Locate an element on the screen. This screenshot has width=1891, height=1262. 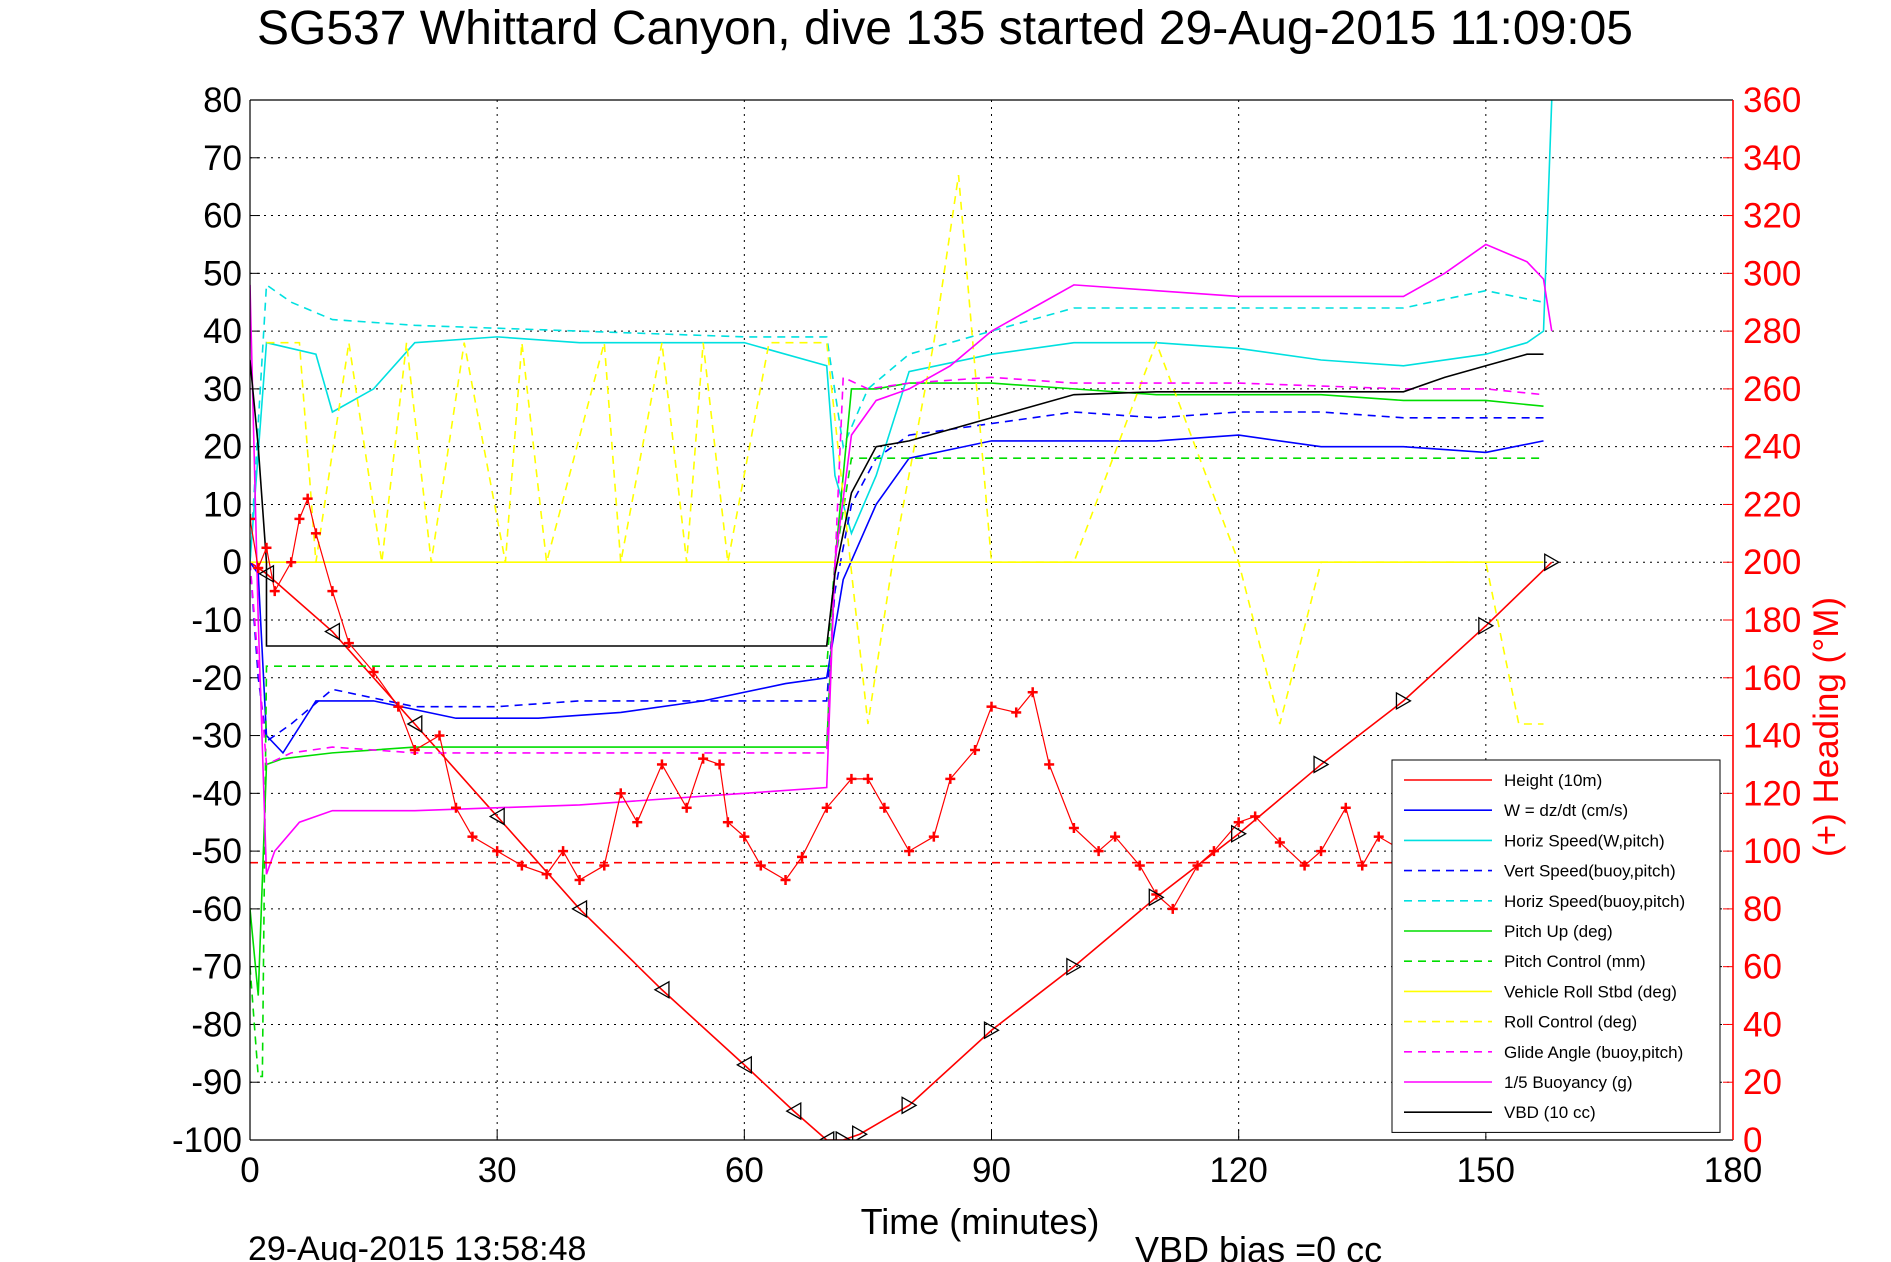
legend-label: W = dz/dt (cm/s) is located at coordinates (1566, 810).